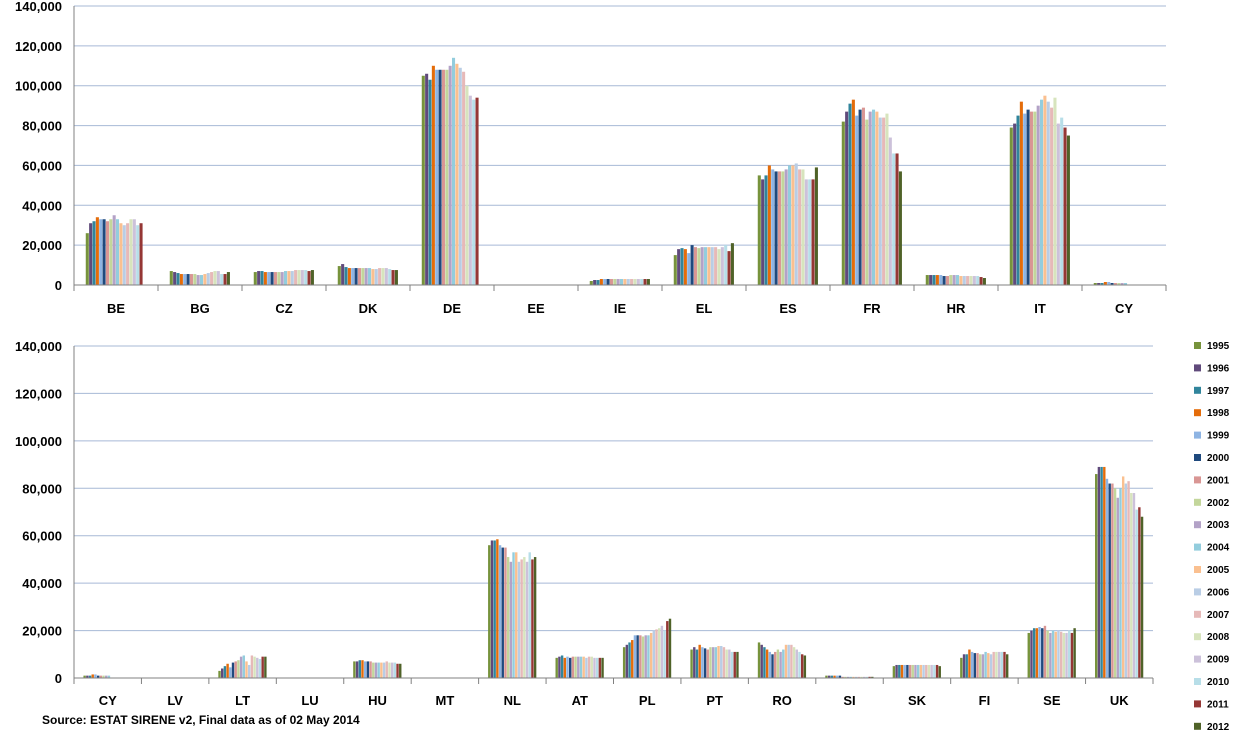 The height and width of the screenshot is (737, 1234). I want to click on bar-BG-1997, so click(178, 279).